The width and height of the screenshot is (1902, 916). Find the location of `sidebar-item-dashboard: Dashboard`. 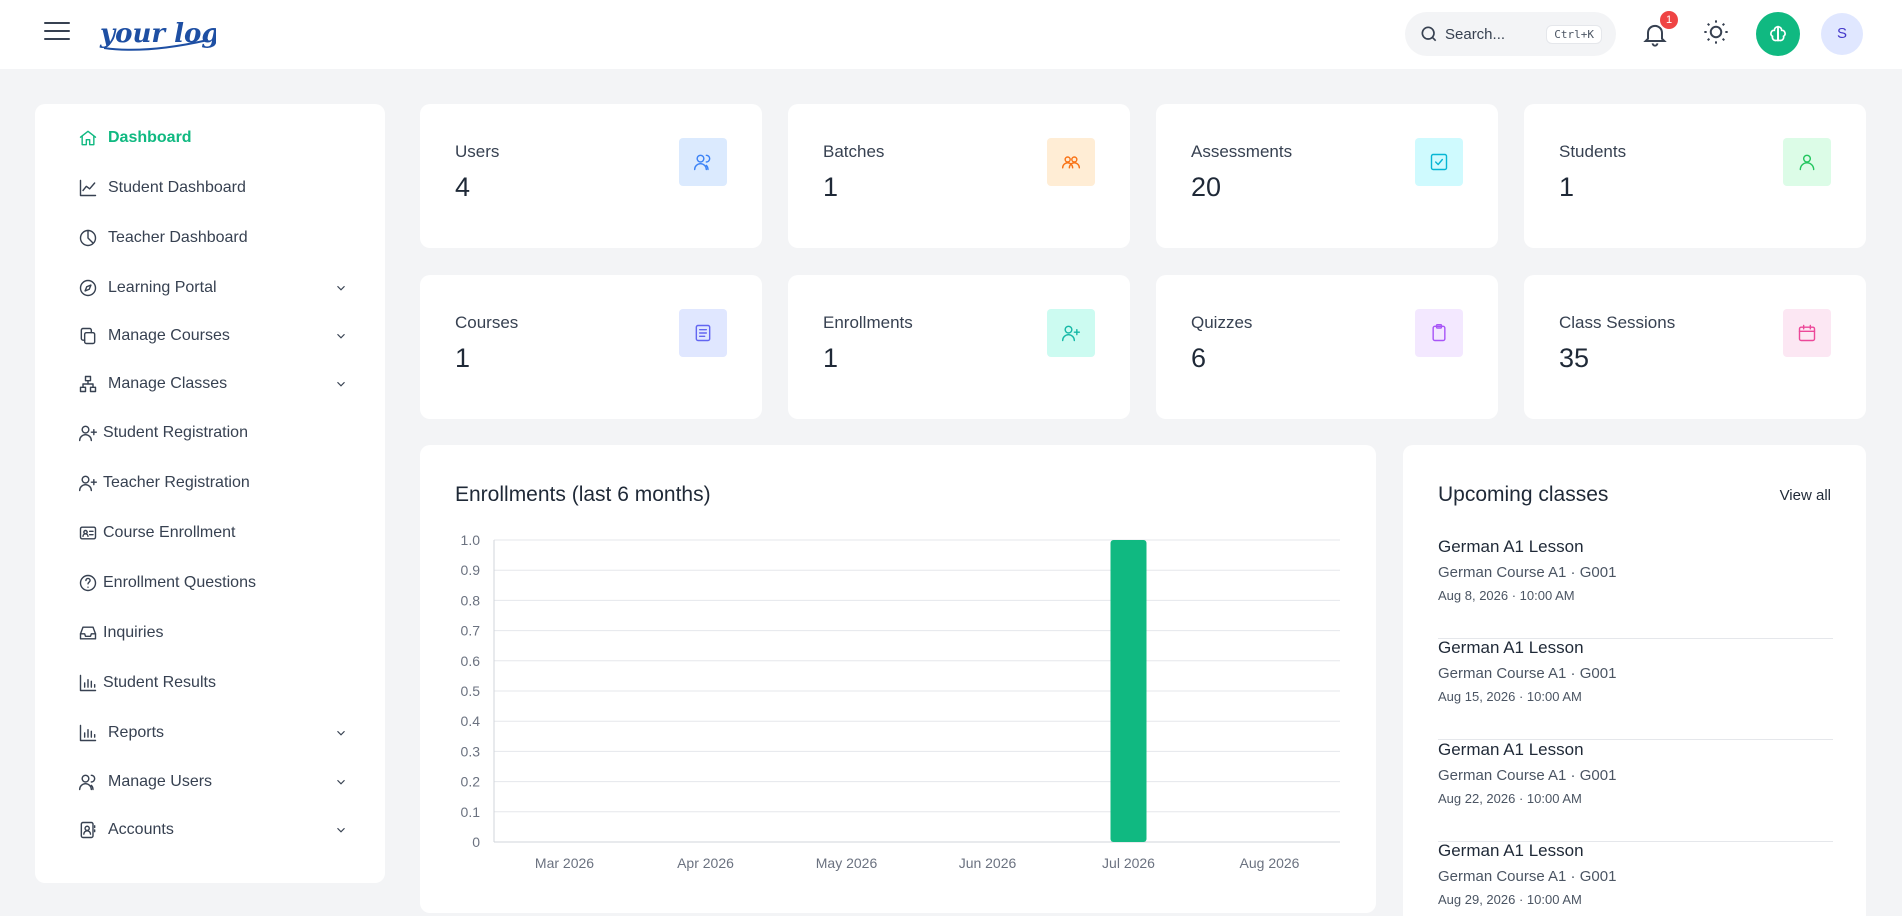

sidebar-item-dashboard: Dashboard is located at coordinates (213, 138).